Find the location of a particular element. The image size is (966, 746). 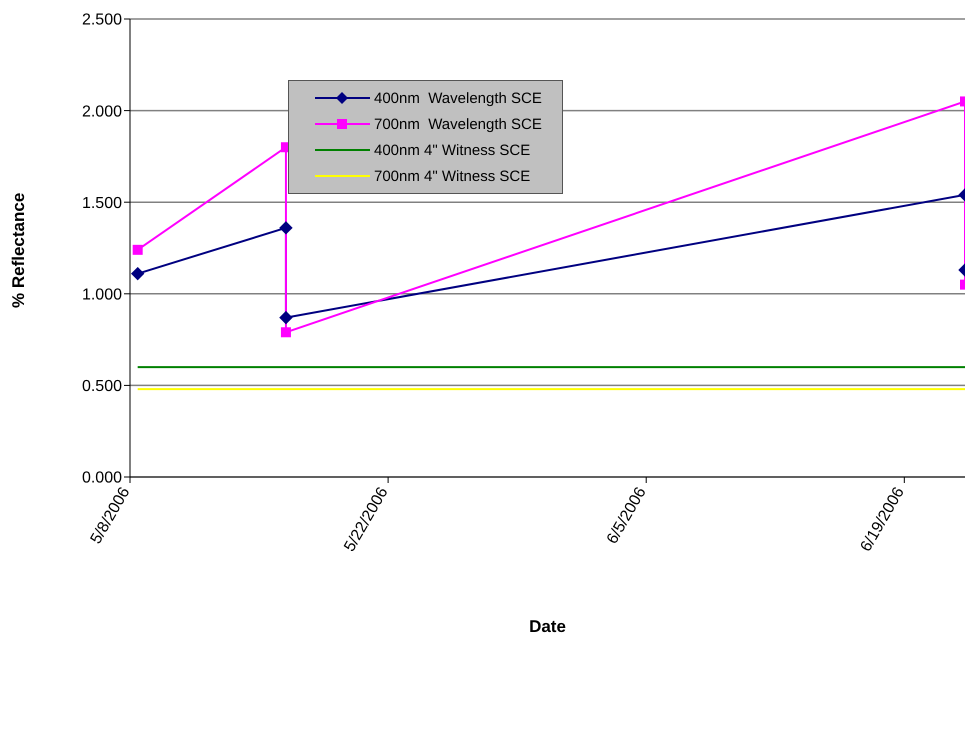

y-tick-label: 2.500 is located at coordinates (102, 20).